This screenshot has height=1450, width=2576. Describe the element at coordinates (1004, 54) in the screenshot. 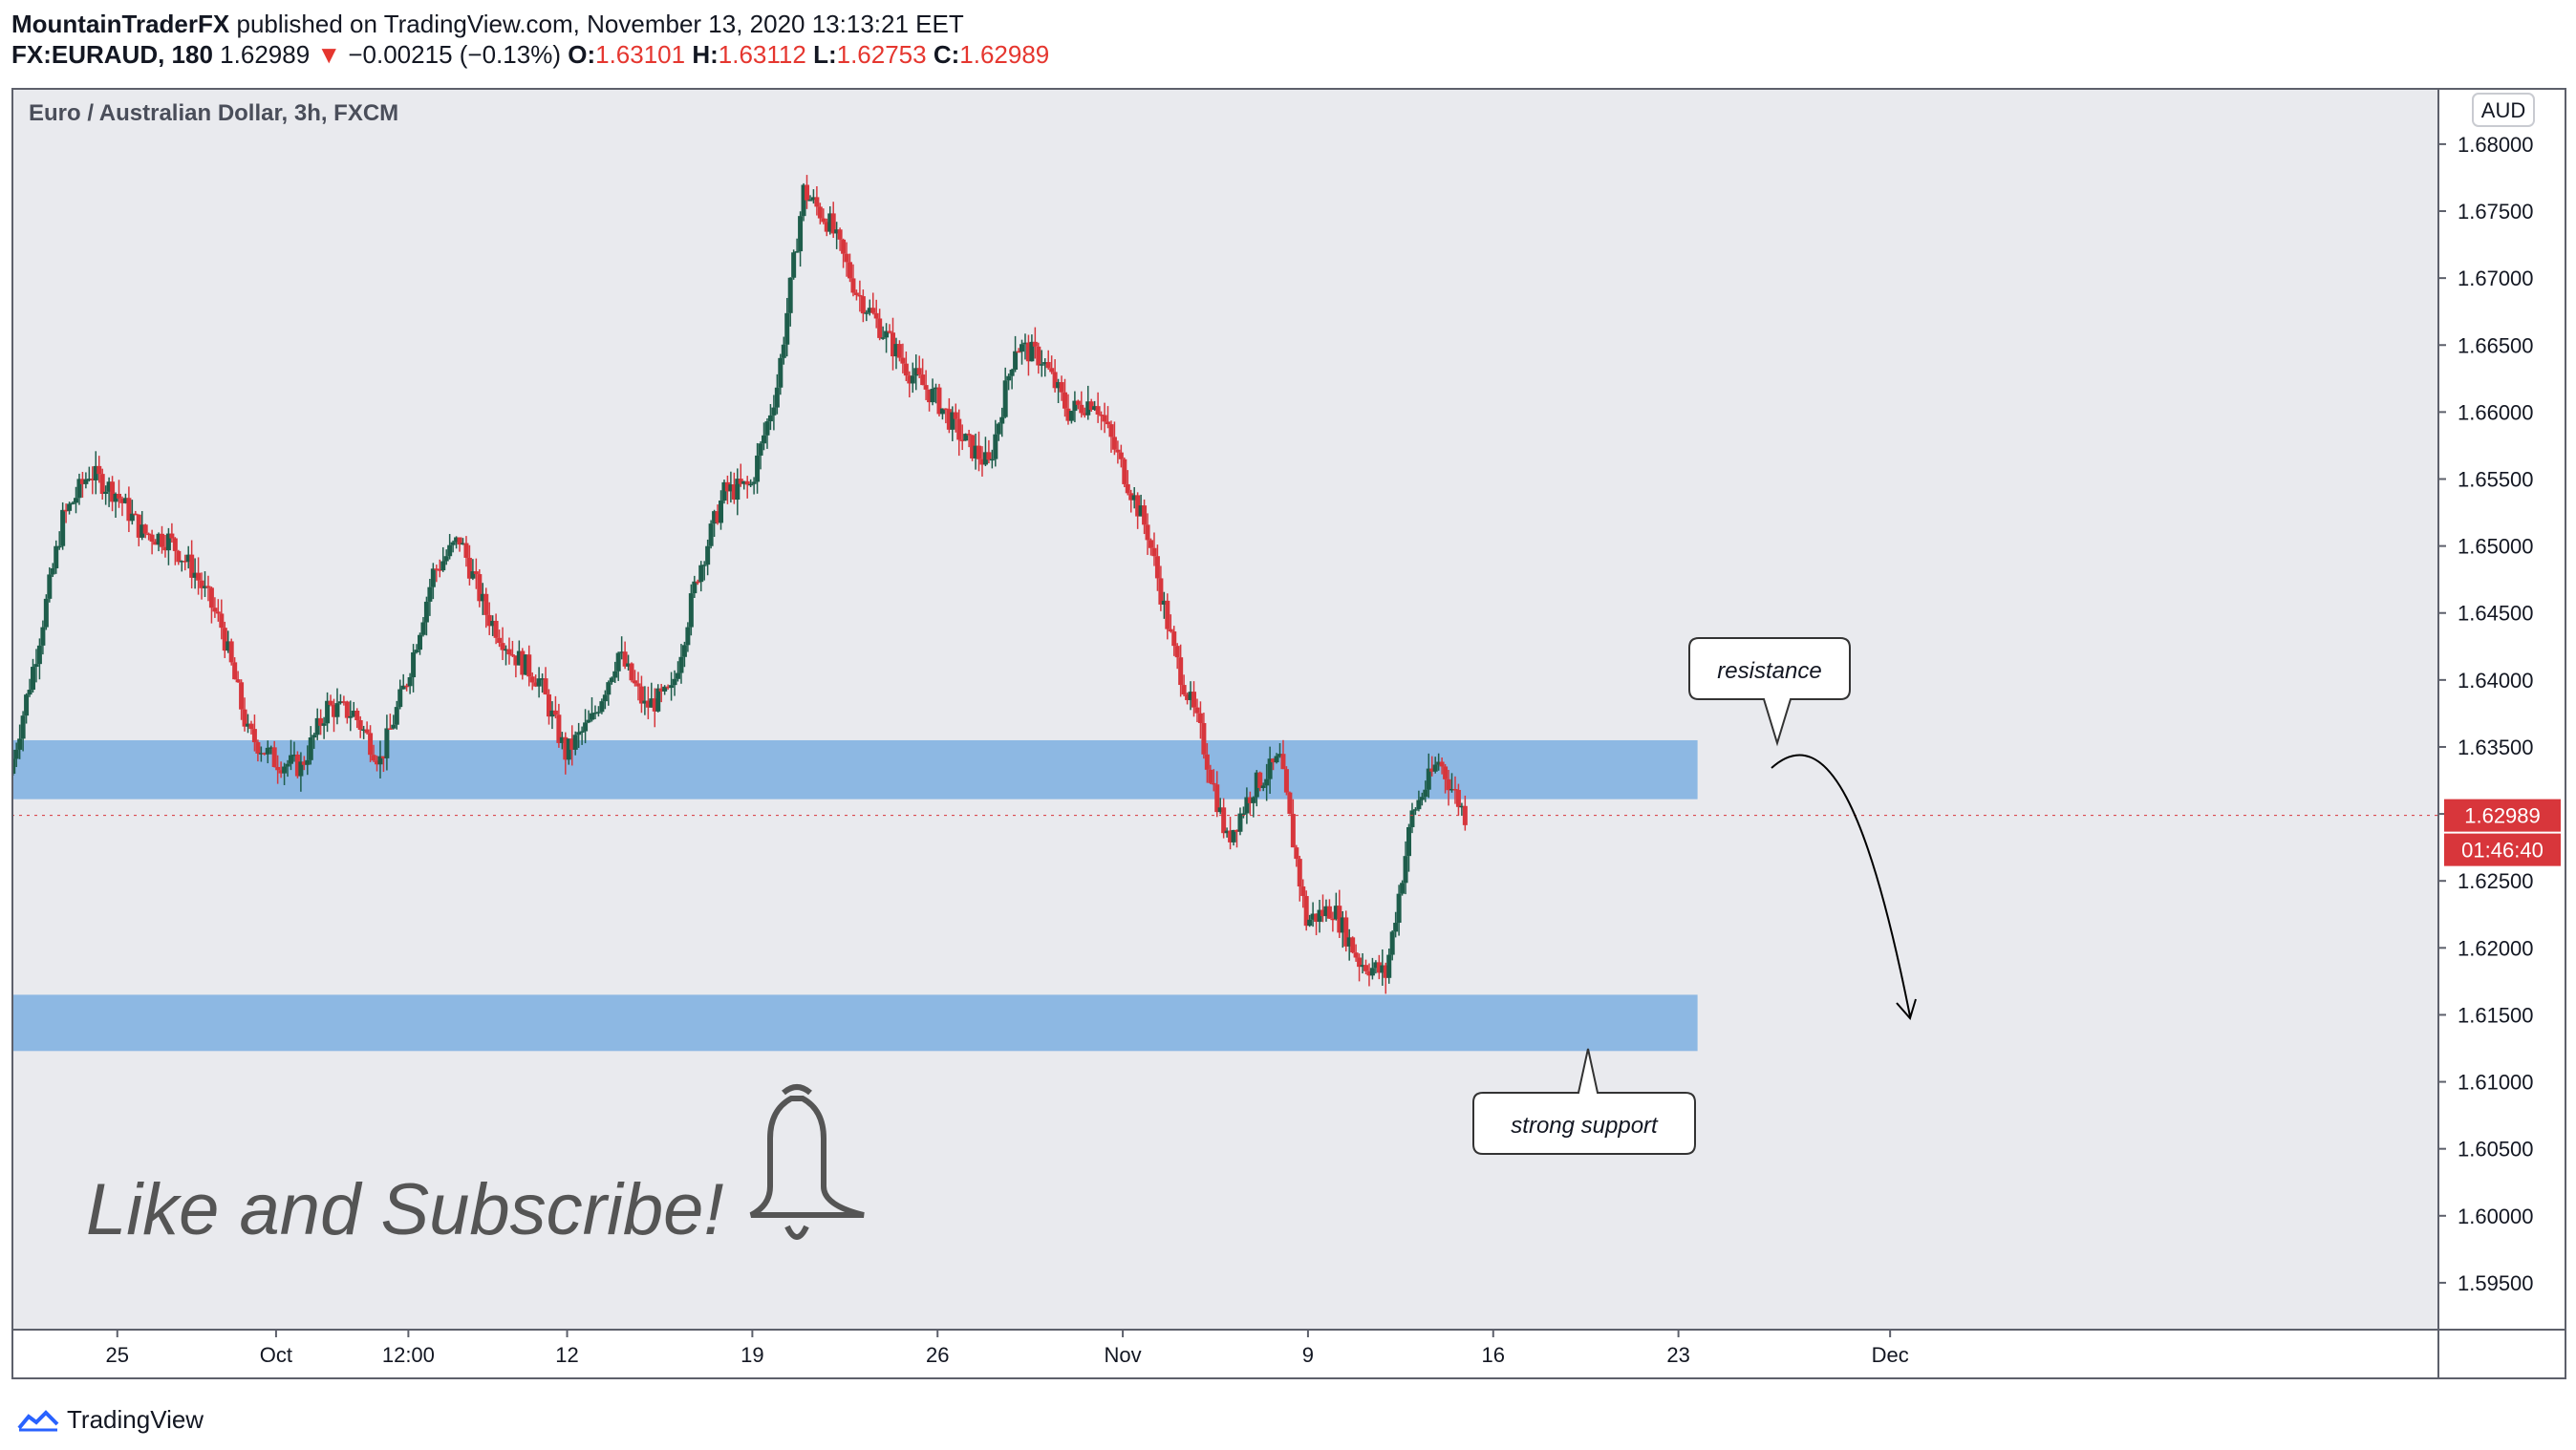

I see `close-value: 1.62989` at that location.